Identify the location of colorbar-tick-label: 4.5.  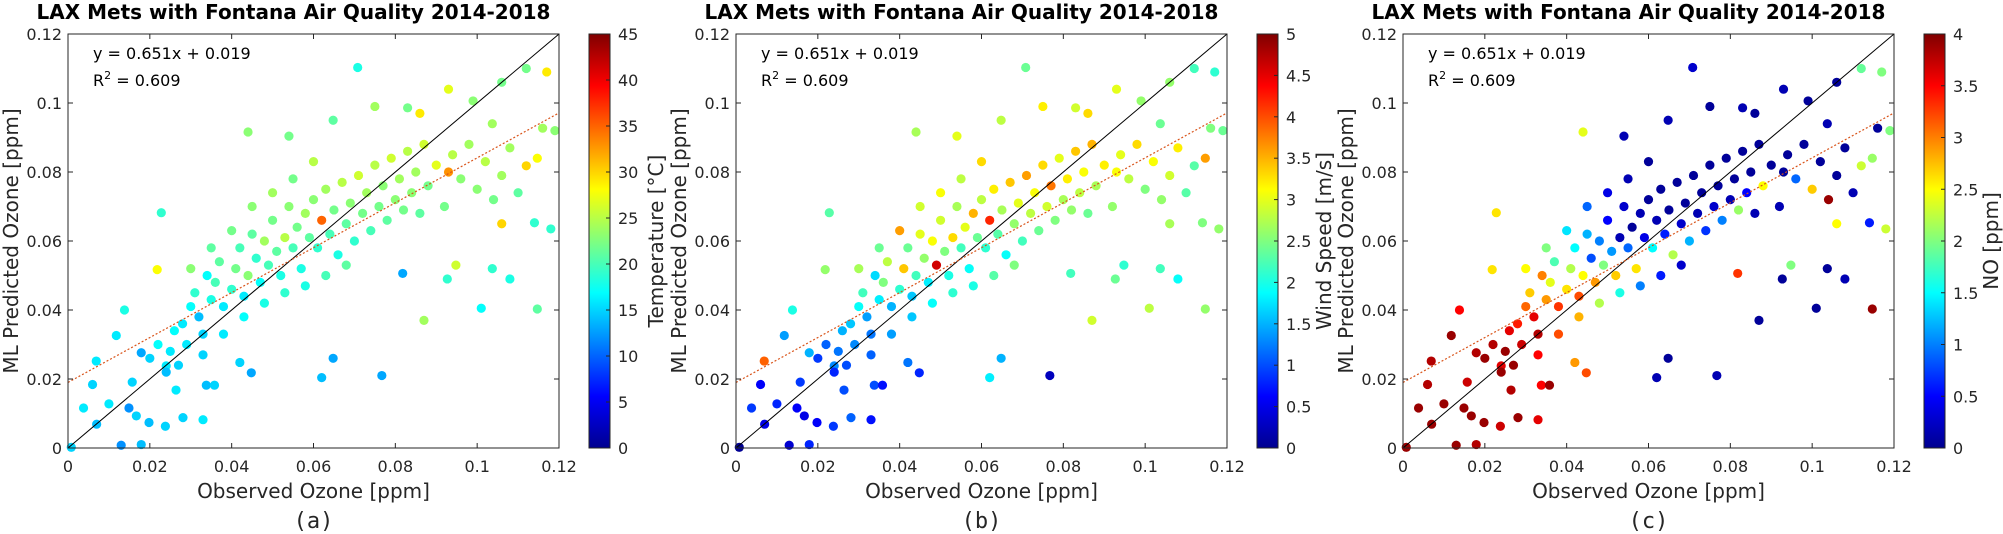
(1298, 75).